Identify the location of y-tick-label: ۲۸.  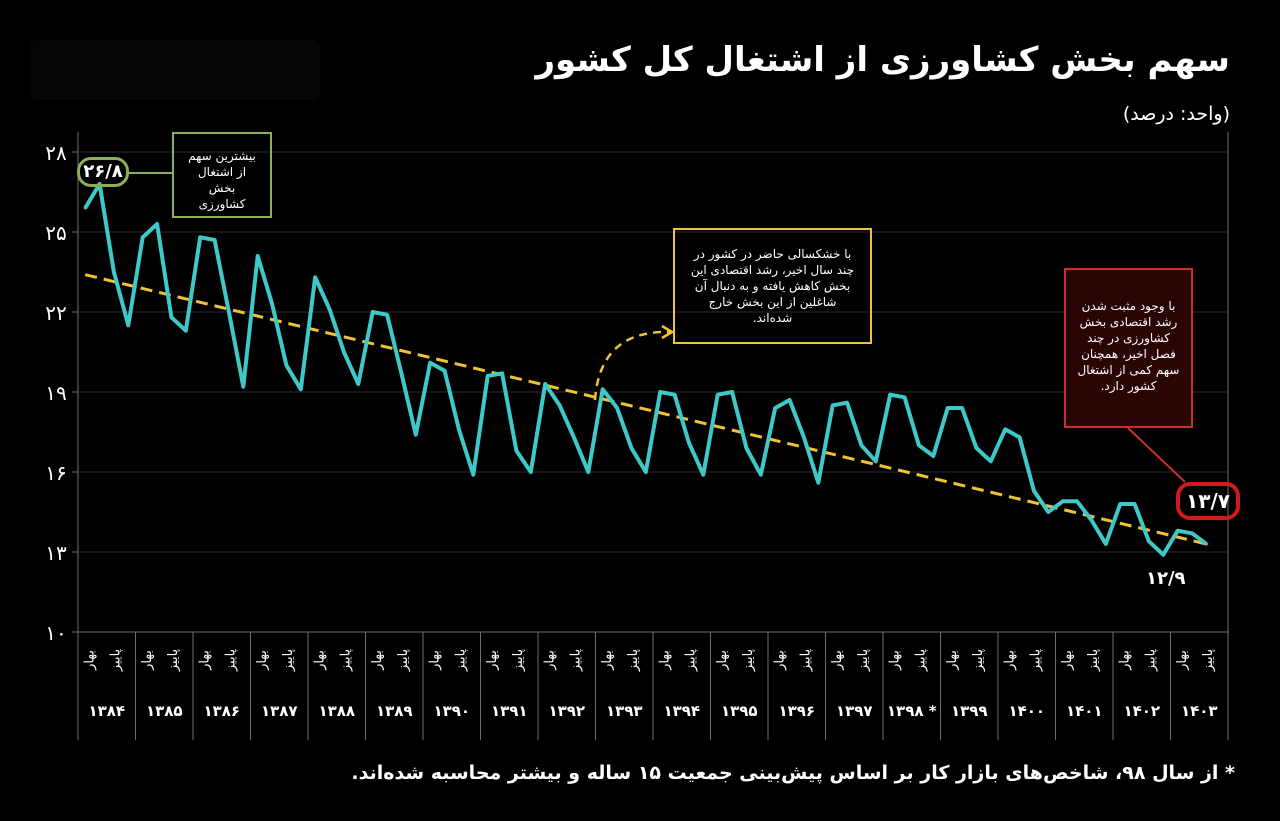
(56, 153).